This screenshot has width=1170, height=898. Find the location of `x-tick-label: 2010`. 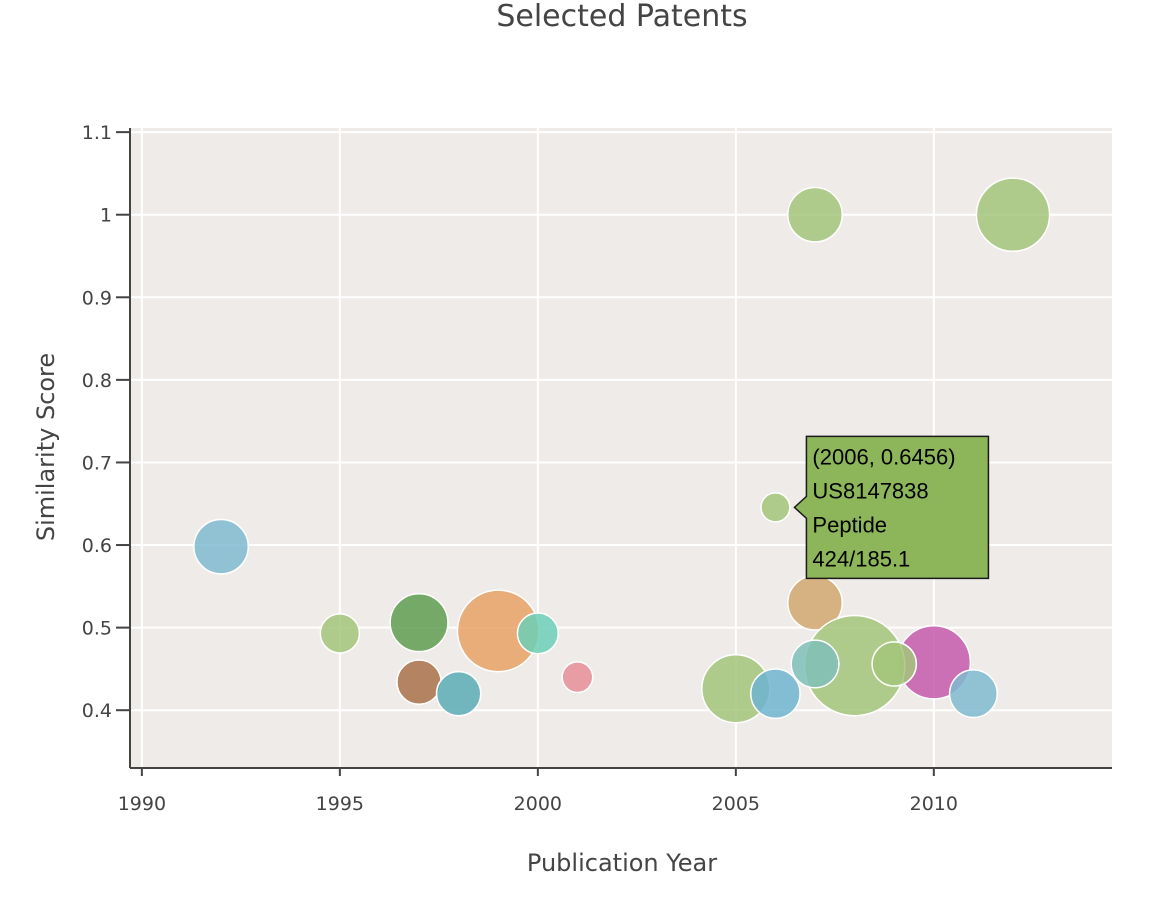

x-tick-label: 2010 is located at coordinates (934, 804).